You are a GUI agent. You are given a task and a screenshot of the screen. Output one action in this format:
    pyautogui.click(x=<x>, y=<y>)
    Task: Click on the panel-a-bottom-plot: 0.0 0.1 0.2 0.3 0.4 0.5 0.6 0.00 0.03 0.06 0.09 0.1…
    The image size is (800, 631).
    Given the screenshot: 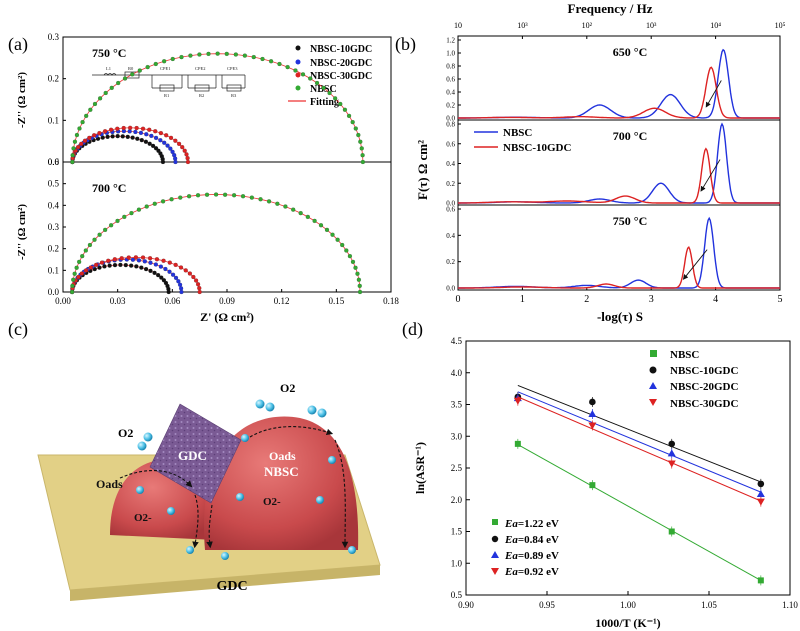 What is the action you would take?
    pyautogui.click(x=224, y=231)
    